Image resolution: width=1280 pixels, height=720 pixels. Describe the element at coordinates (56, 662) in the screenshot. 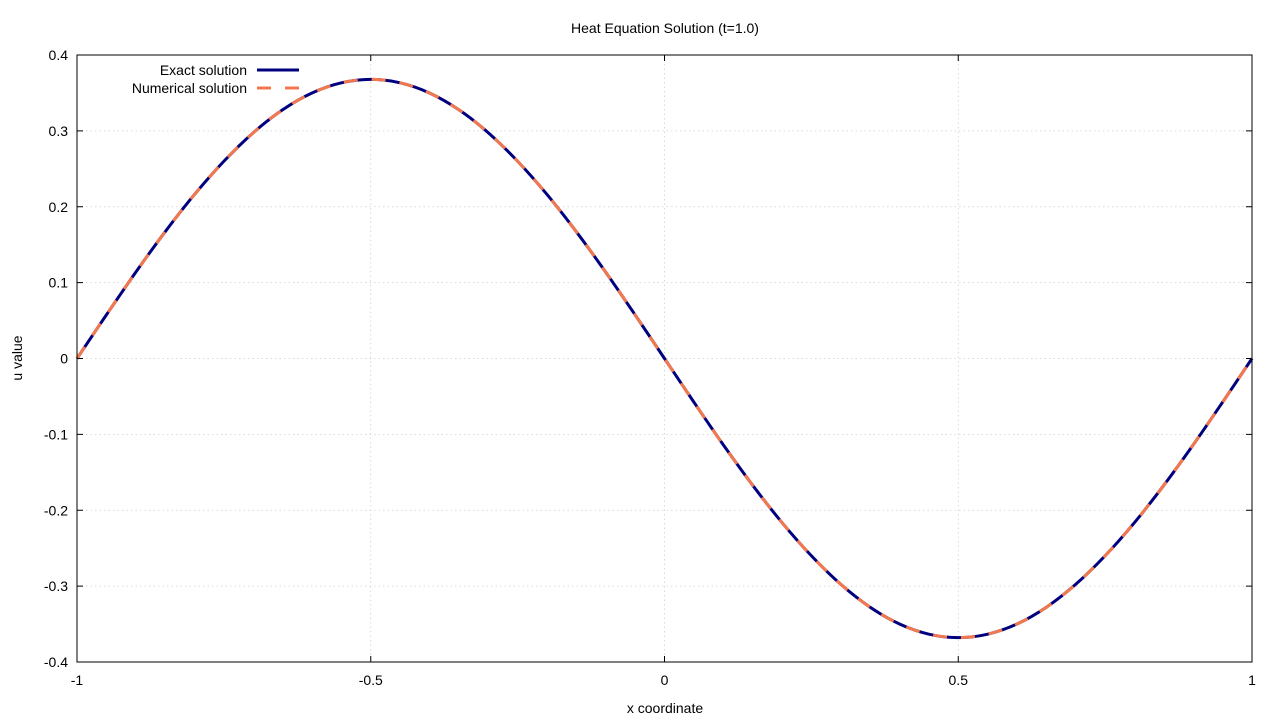

I see `y-tick-label: -0.4` at that location.